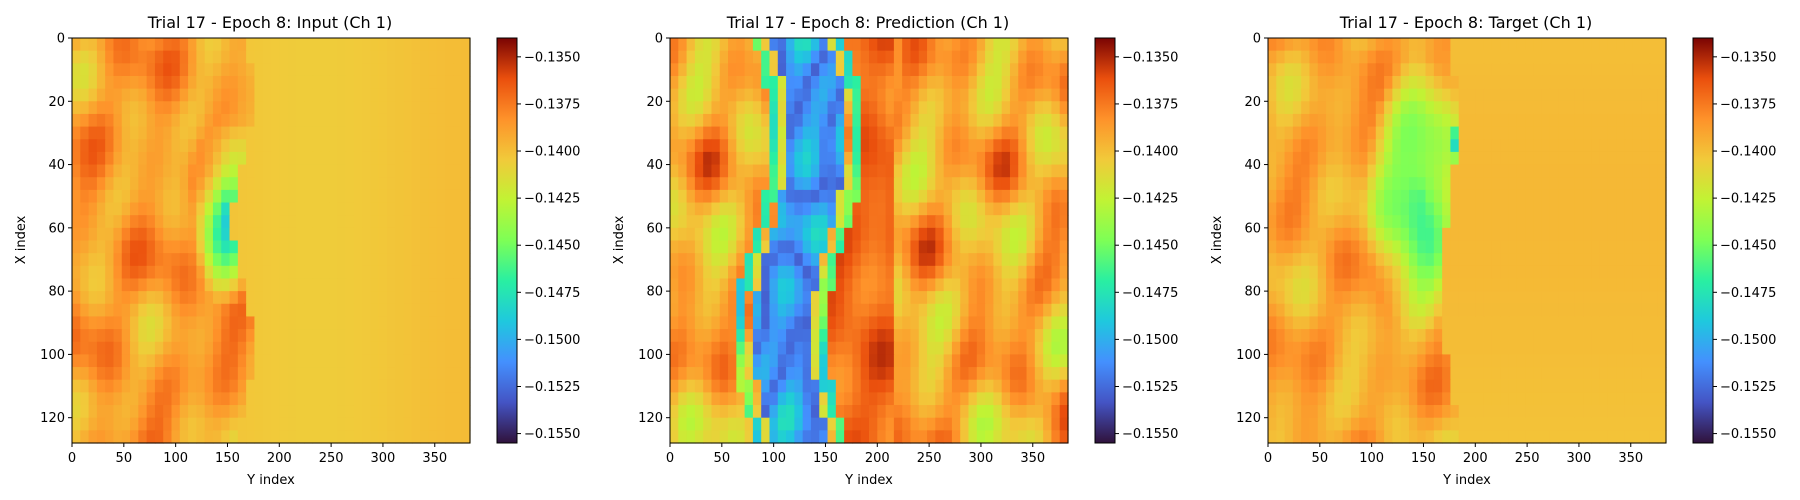 The image size is (1800, 500). I want to click on colorbar-tick-label: −0.1350, so click(1748, 57).